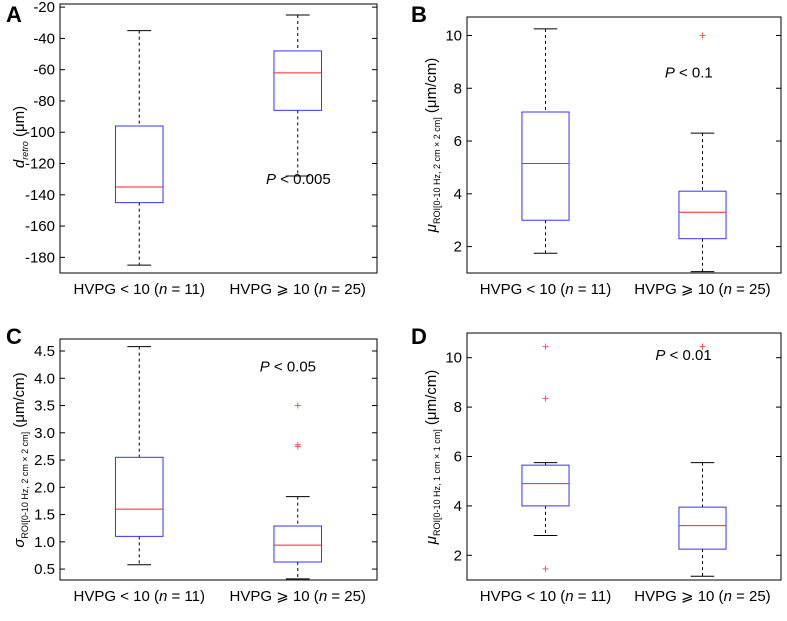 The width and height of the screenshot is (787, 621). I want to click on y-axis-label: dretro (μm), so click(20, 137).